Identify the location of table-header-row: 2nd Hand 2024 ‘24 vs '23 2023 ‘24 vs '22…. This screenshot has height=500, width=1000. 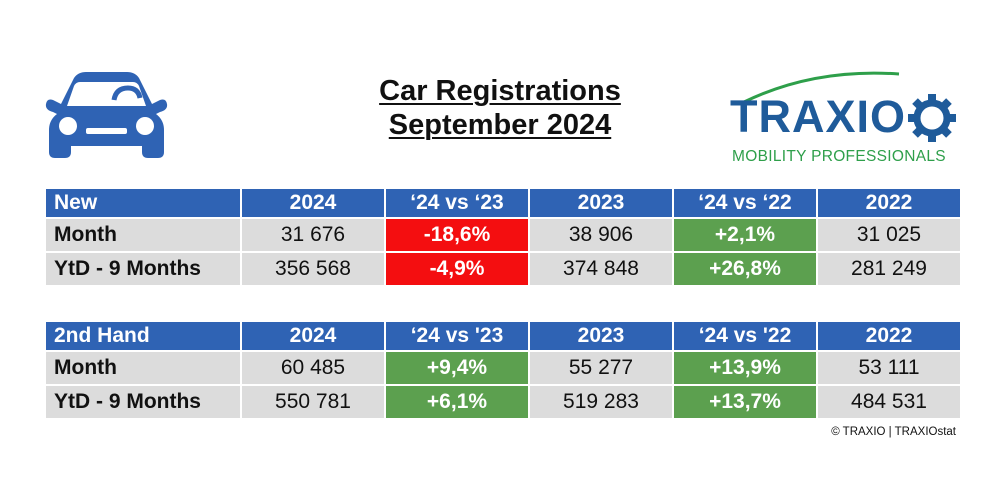
(503, 337).